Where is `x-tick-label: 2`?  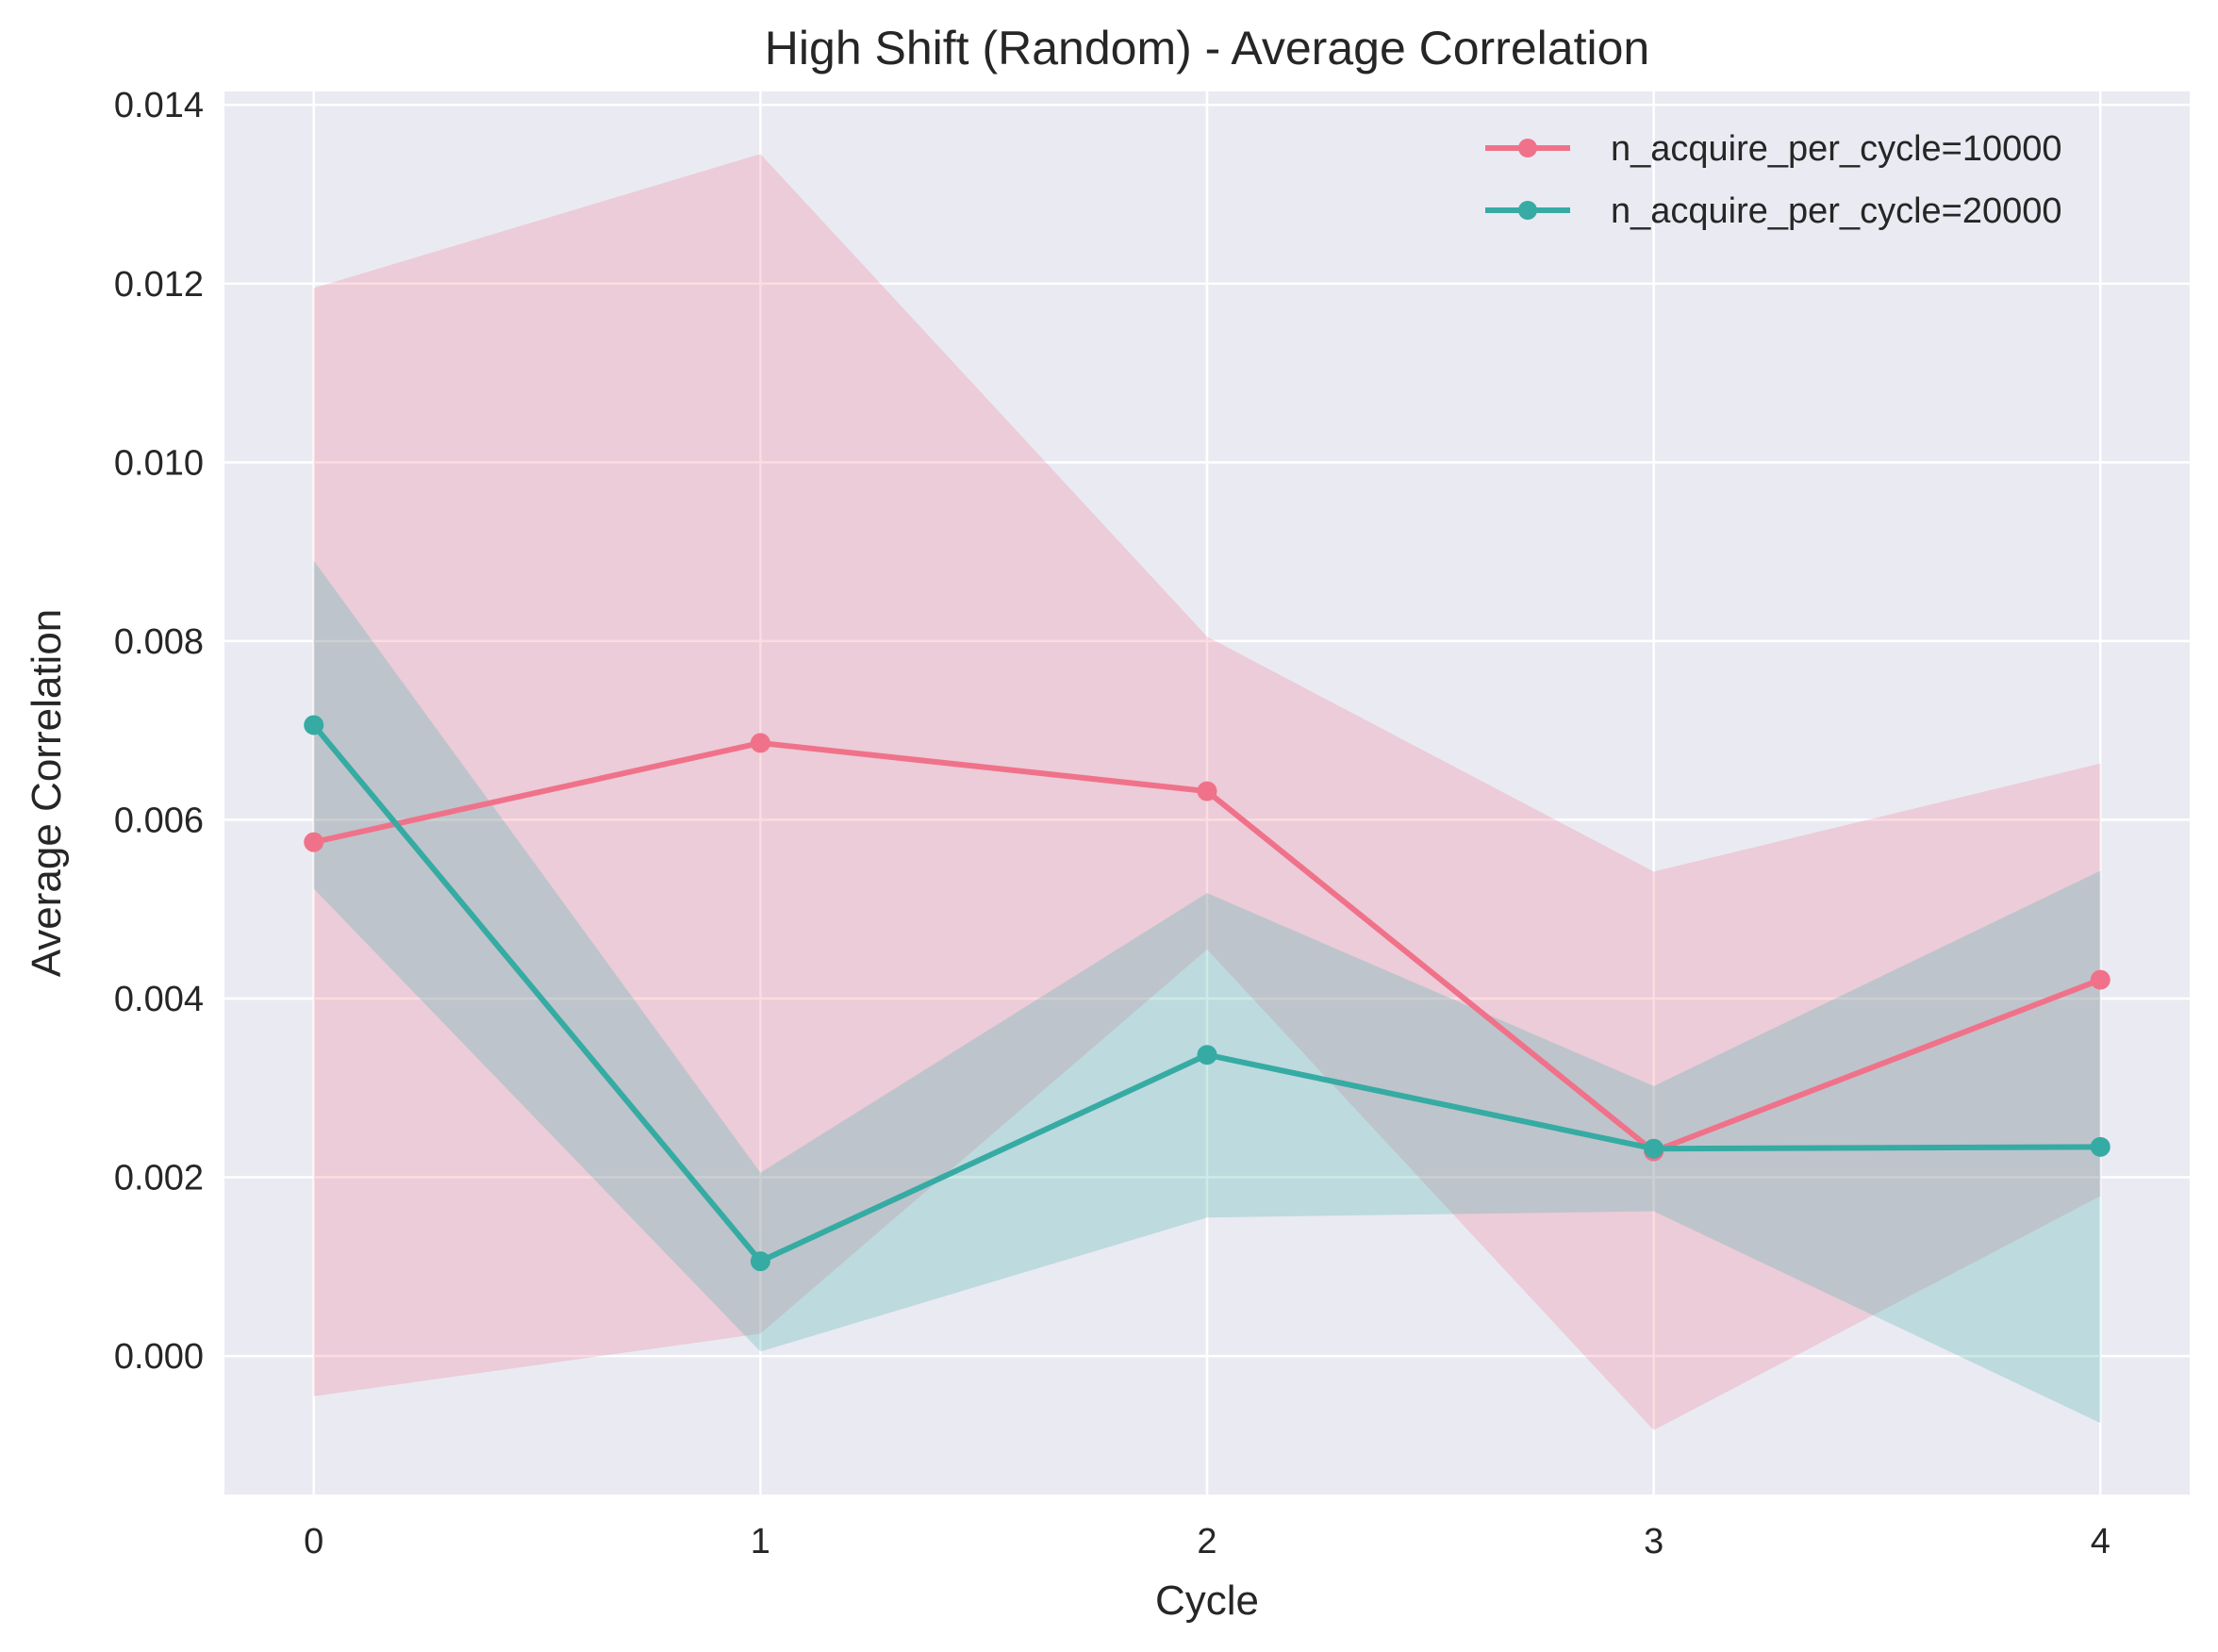 x-tick-label: 2 is located at coordinates (1207, 1541).